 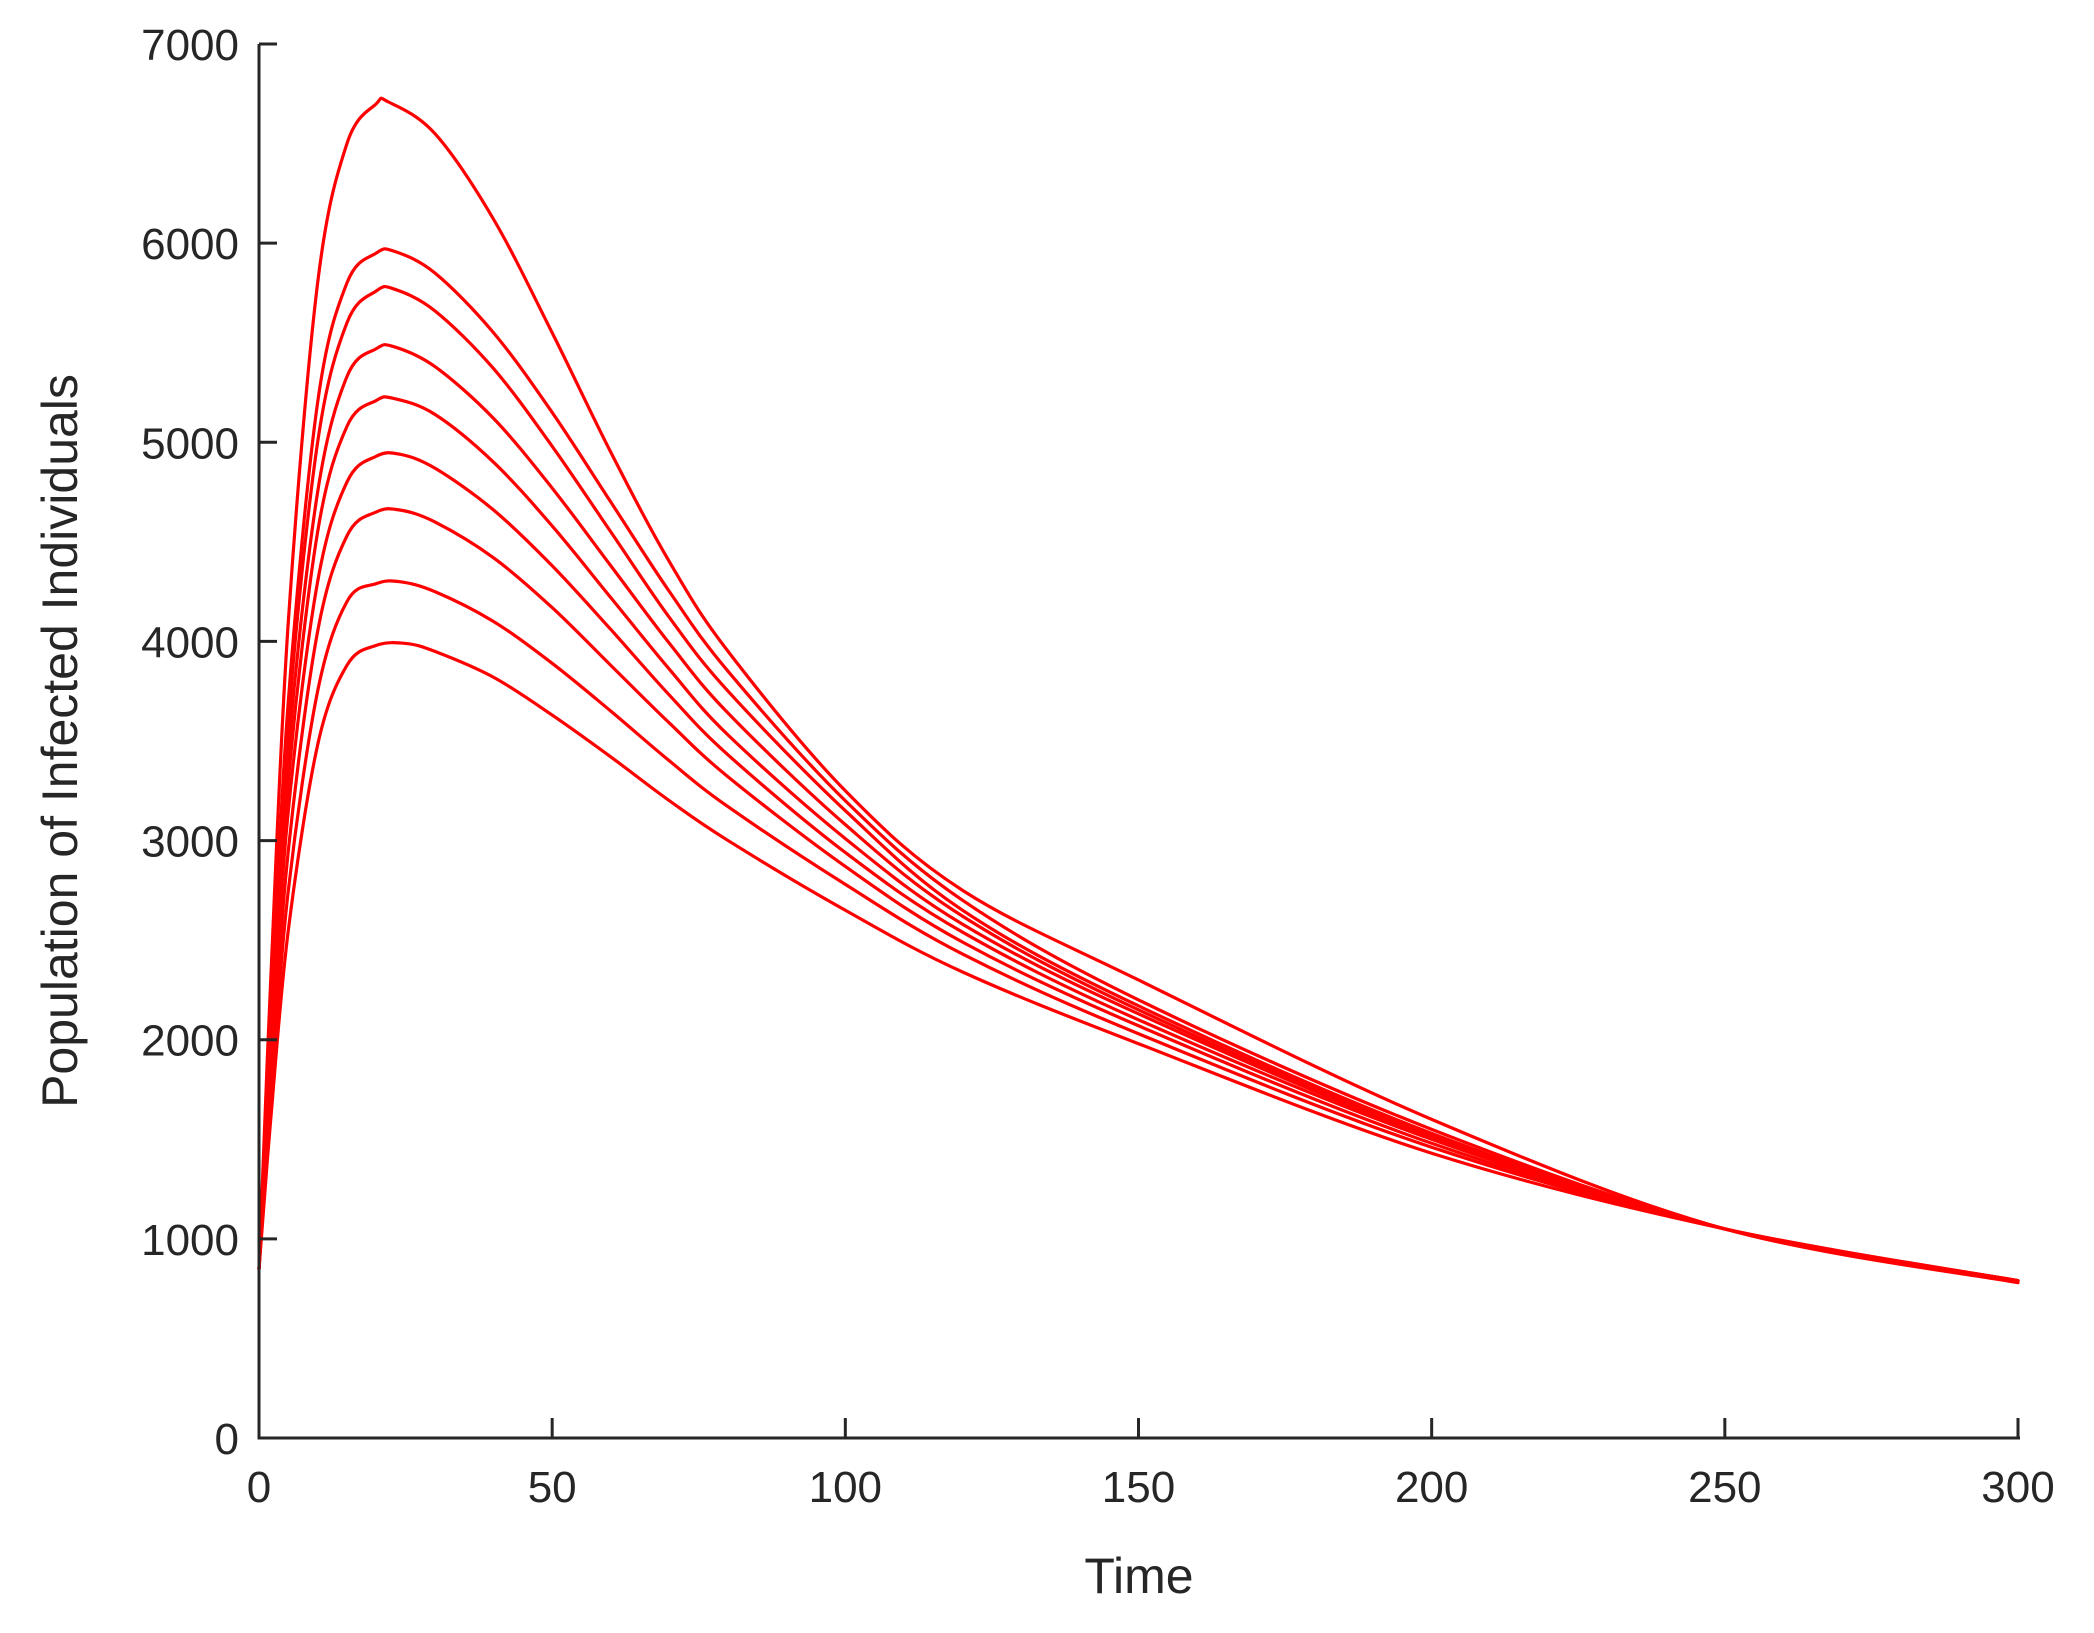 I want to click on y-tick-label: 4000, so click(x=190, y=642).